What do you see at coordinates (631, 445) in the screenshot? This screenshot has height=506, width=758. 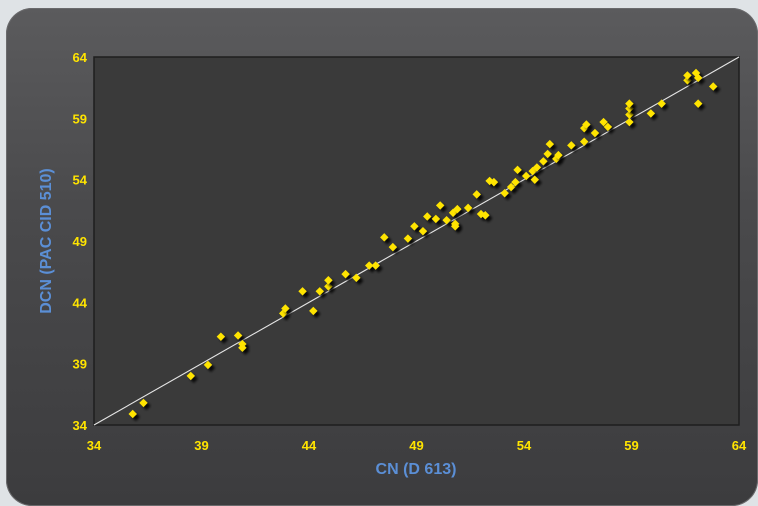 I see `x-tick-label: 59` at bounding box center [631, 445].